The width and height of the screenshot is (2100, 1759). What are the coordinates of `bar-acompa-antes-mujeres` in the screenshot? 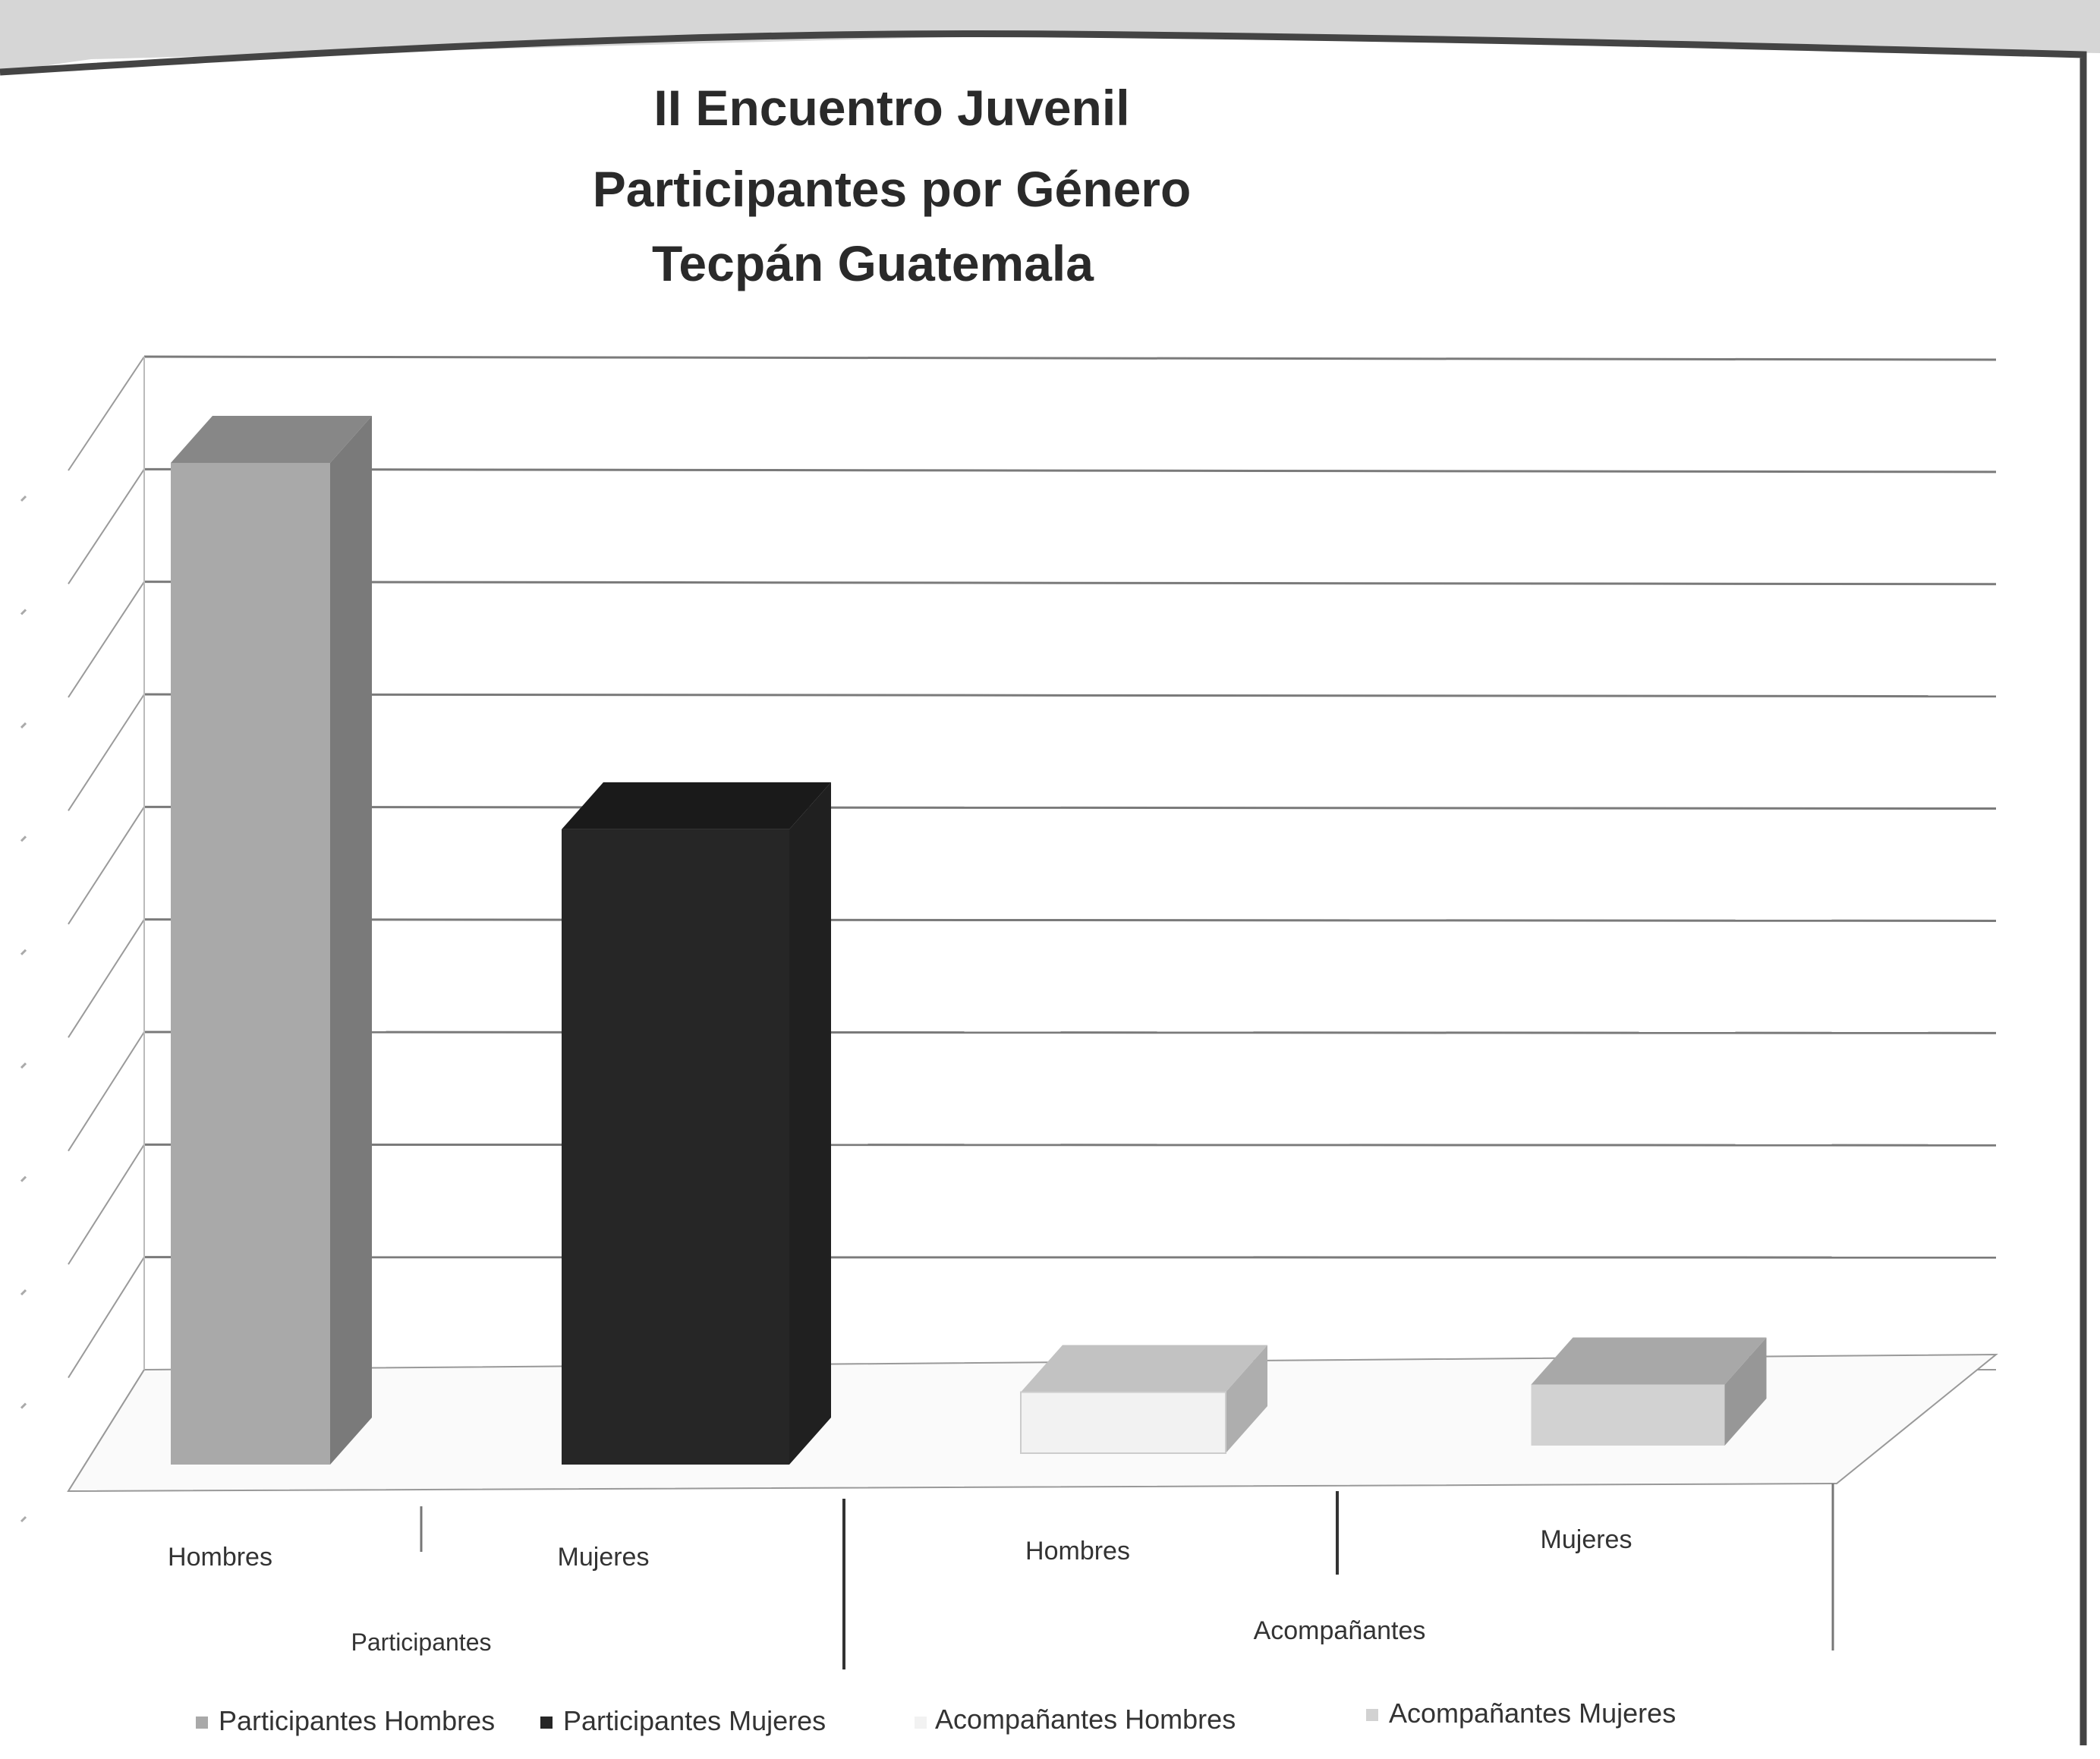 It's located at (1628, 1415).